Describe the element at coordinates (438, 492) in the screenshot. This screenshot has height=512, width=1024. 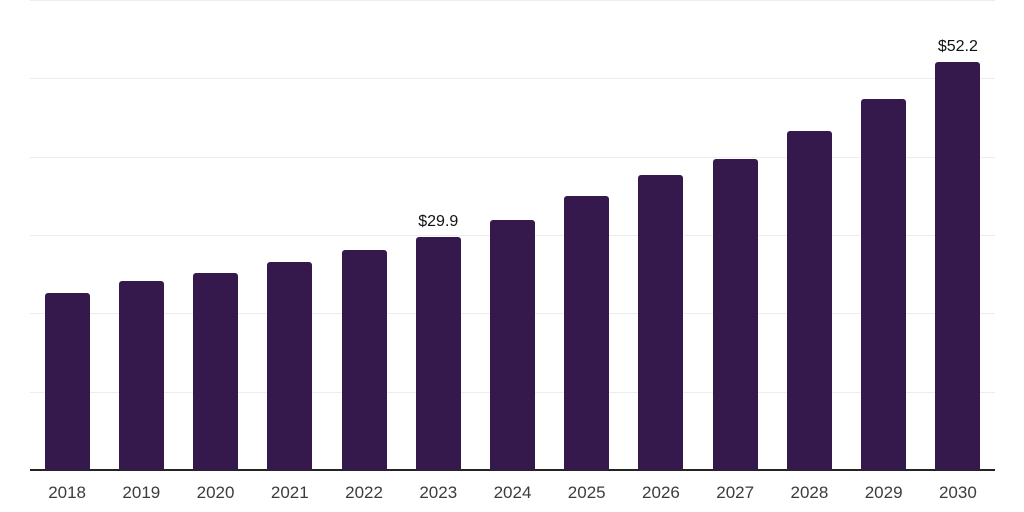
I see `x-tick-2023: 2023` at that location.